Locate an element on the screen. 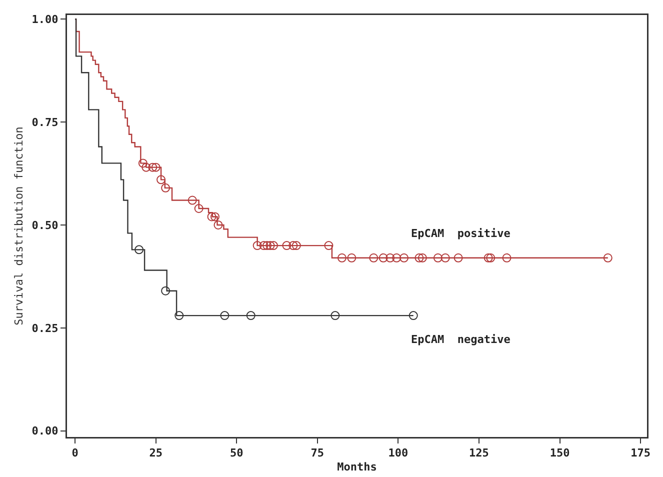 This screenshot has width=663, height=477. y-axis-title: Survival distribution function is located at coordinates (19, 226).